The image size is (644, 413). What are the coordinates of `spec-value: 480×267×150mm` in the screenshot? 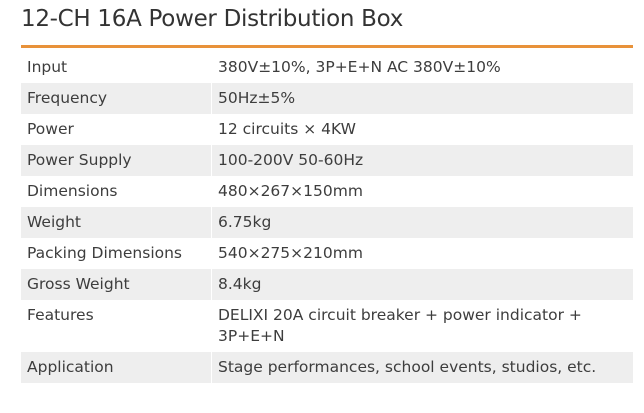 It's located at (422, 191).